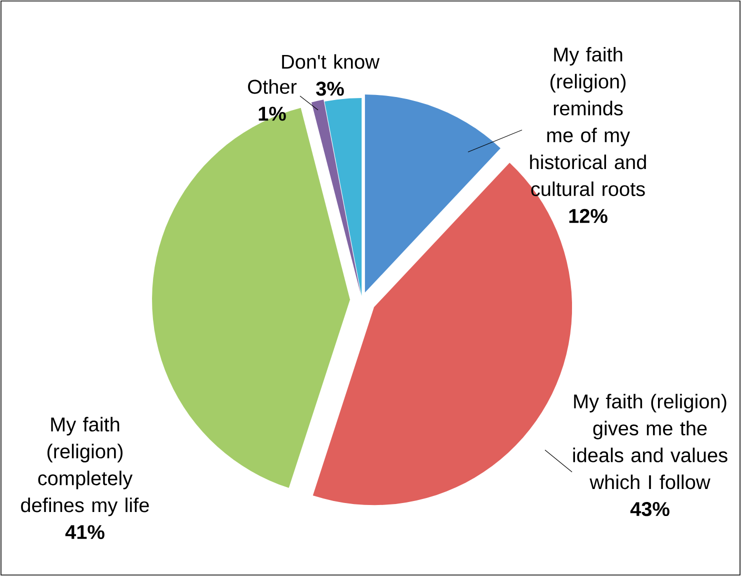  Describe the element at coordinates (84, 532) in the screenshot. I see `data-label: 41%` at that location.